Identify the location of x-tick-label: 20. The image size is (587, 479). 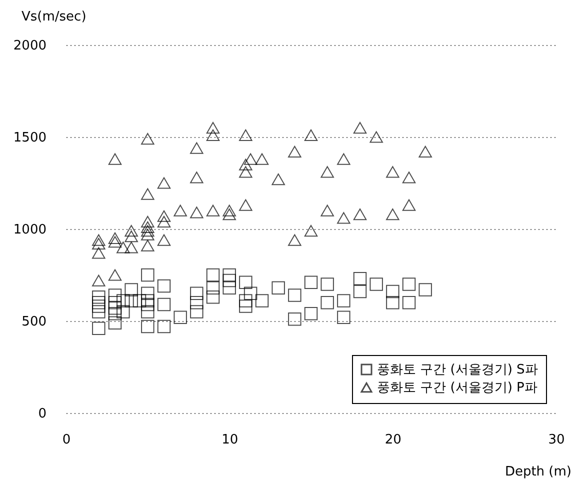
(393, 440).